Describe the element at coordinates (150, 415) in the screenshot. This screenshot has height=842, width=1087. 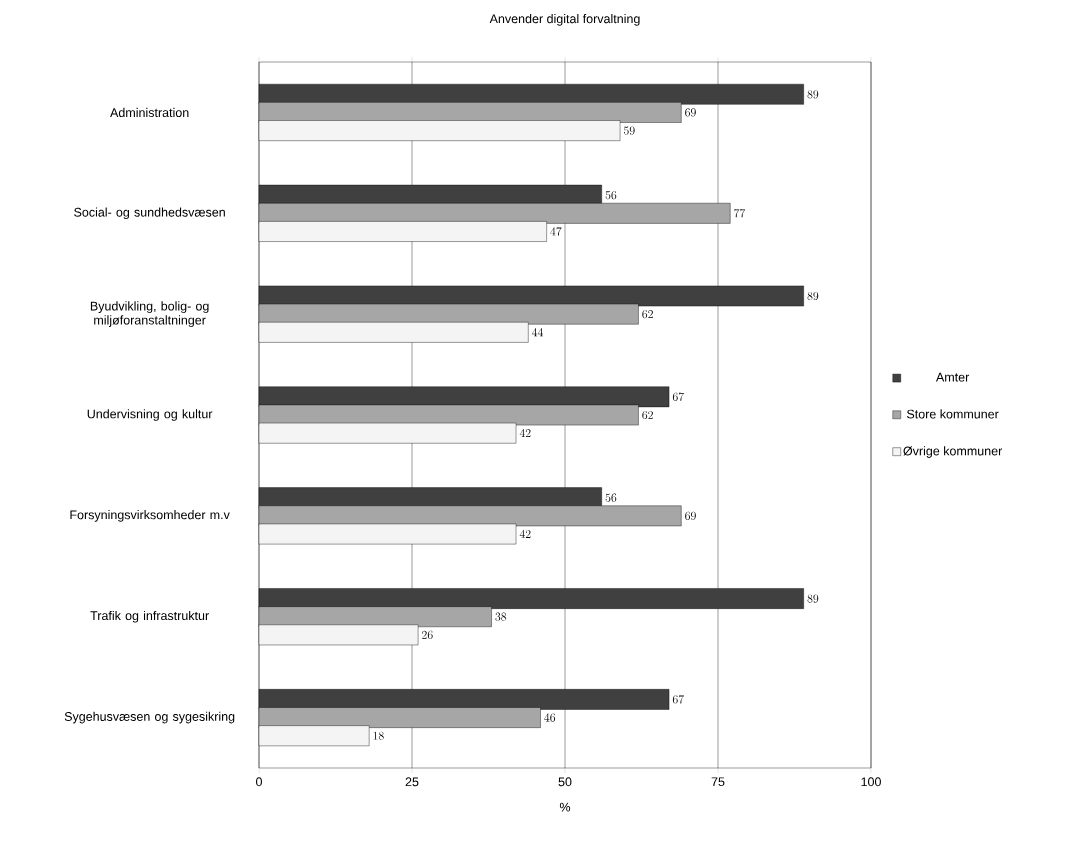
I see `y-tick-label: Undervisning og kultur` at that location.